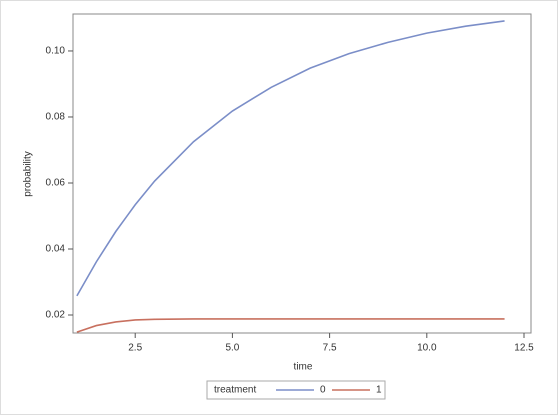  Describe the element at coordinates (232, 348) in the screenshot. I see `x-tick-label: 5.0` at that location.